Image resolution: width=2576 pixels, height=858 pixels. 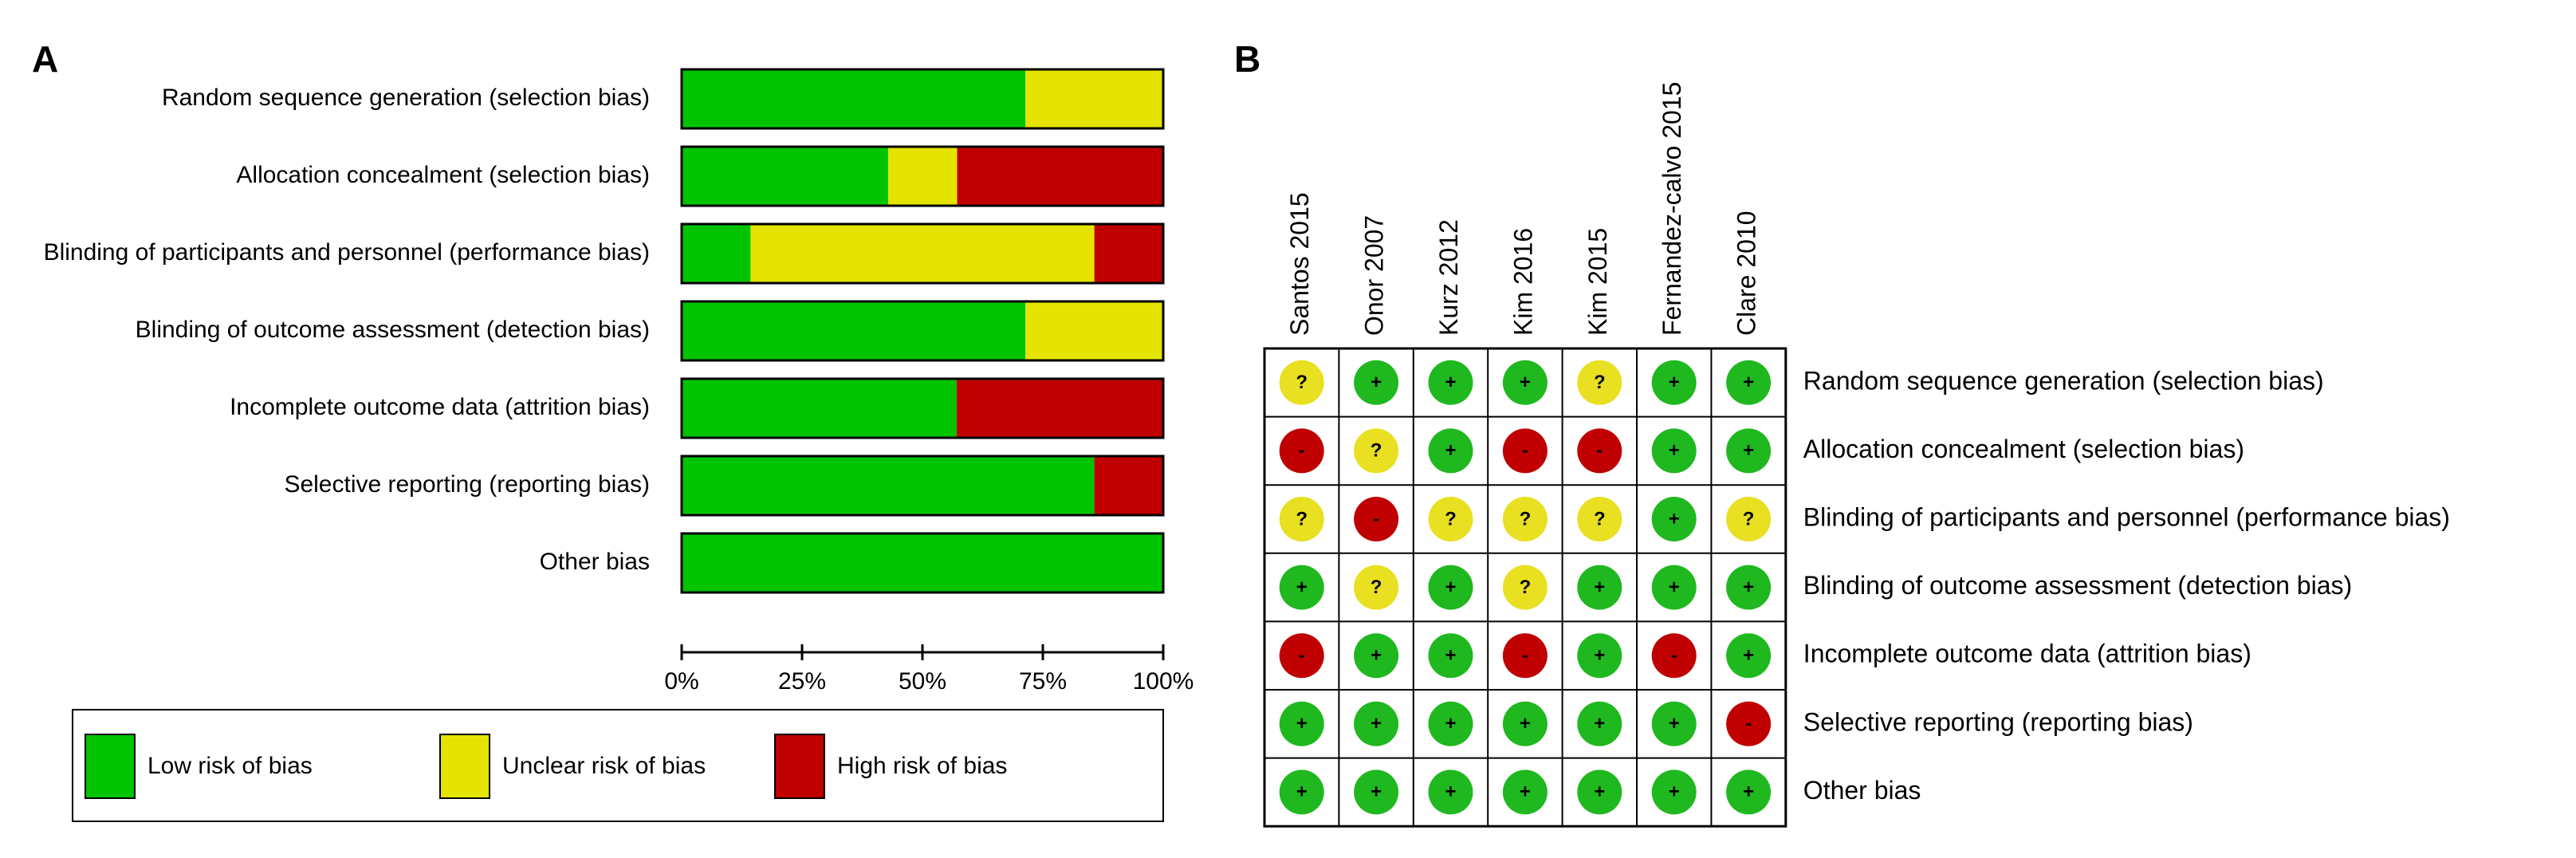 I want to click on x-tick-label: 50%, so click(x=923, y=681).